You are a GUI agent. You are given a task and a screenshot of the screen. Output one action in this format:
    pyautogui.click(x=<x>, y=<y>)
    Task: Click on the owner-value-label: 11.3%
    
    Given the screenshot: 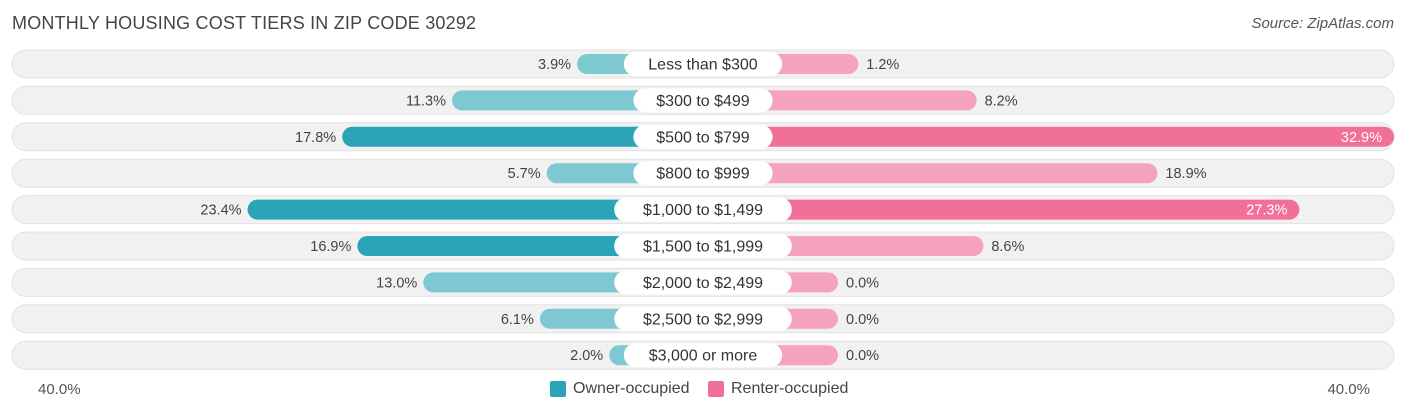 What is the action you would take?
    pyautogui.click(x=426, y=101)
    